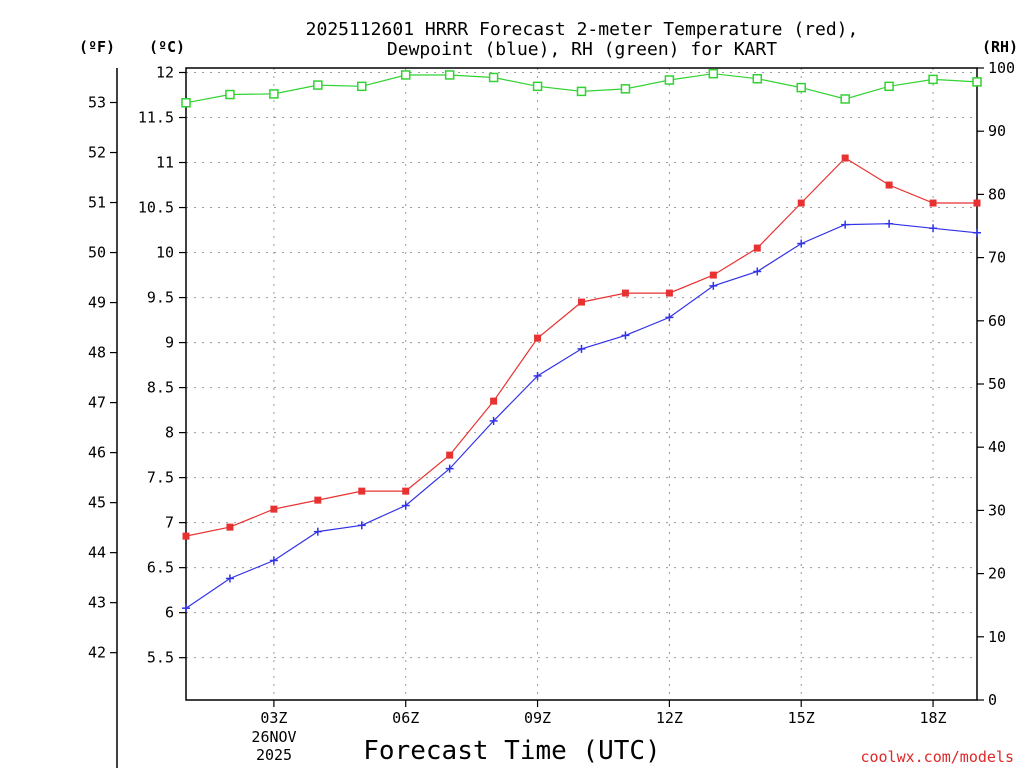 This screenshot has height=768, width=1024. I want to click on rh-tick-label: 10, so click(997, 637).